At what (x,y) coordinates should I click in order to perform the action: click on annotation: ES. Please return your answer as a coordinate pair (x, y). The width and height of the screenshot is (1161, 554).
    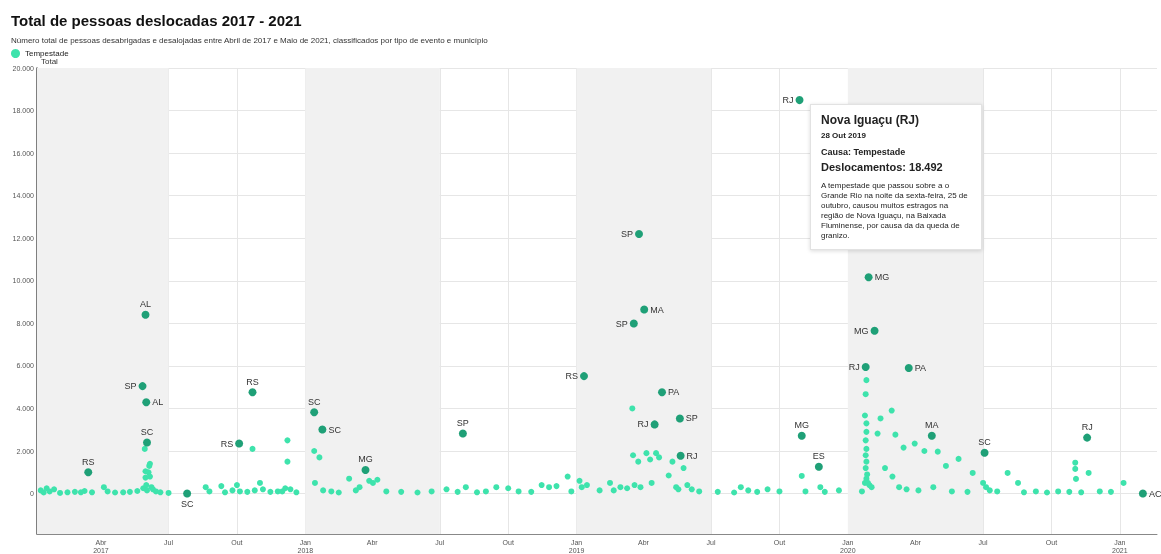
    Looking at the image, I should click on (818, 456).